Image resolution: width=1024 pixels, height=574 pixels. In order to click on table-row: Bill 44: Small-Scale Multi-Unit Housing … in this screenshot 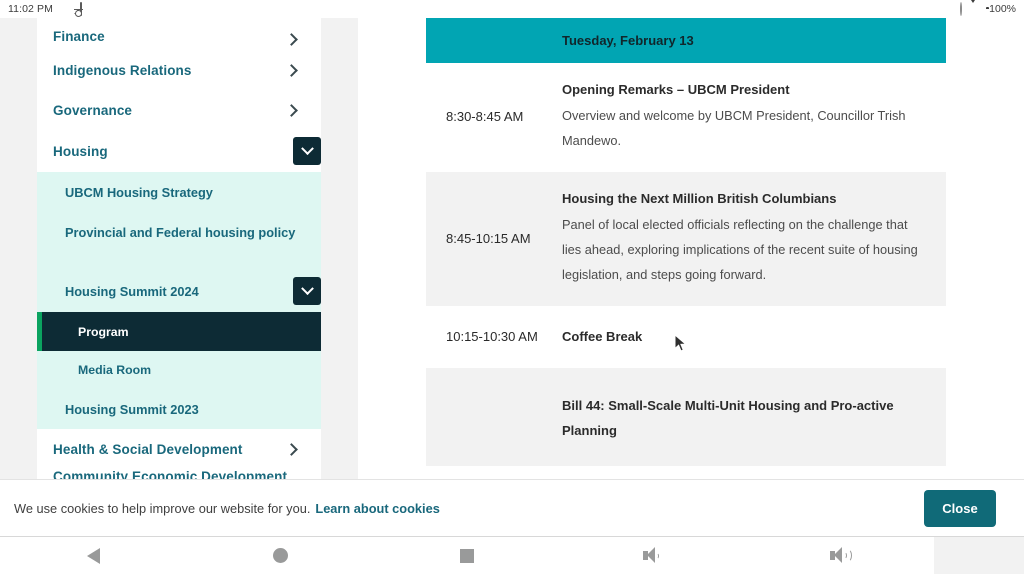, I will do `click(686, 417)`.